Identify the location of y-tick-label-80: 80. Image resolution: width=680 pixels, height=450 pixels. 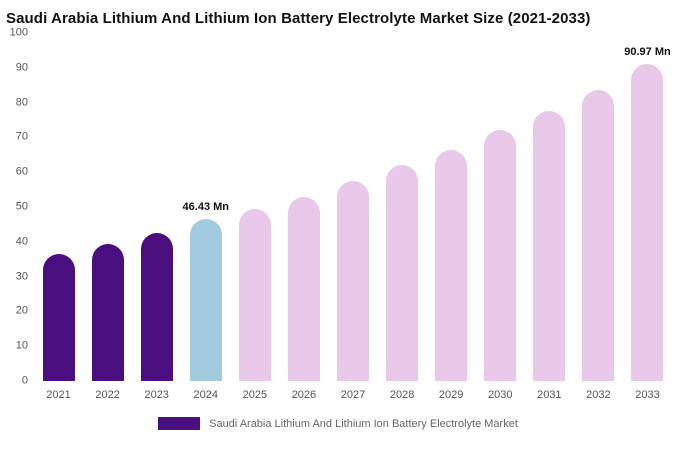
(21, 102).